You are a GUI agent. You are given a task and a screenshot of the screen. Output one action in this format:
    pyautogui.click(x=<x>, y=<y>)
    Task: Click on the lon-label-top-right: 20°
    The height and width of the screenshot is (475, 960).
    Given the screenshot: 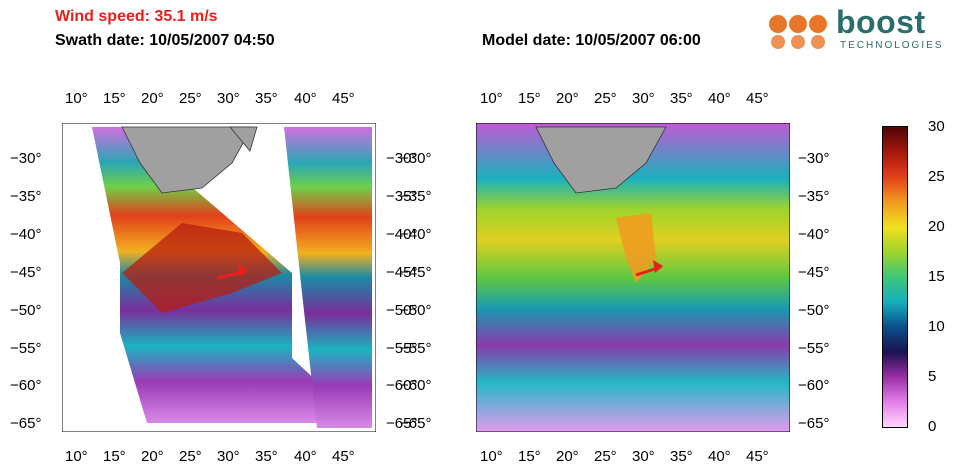 What is the action you would take?
    pyautogui.click(x=567, y=98)
    